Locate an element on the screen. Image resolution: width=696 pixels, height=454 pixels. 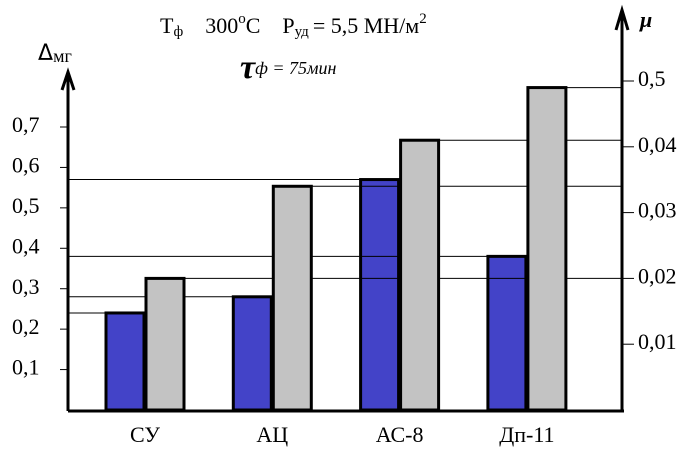
title-part: уд is located at coordinates (302, 32).